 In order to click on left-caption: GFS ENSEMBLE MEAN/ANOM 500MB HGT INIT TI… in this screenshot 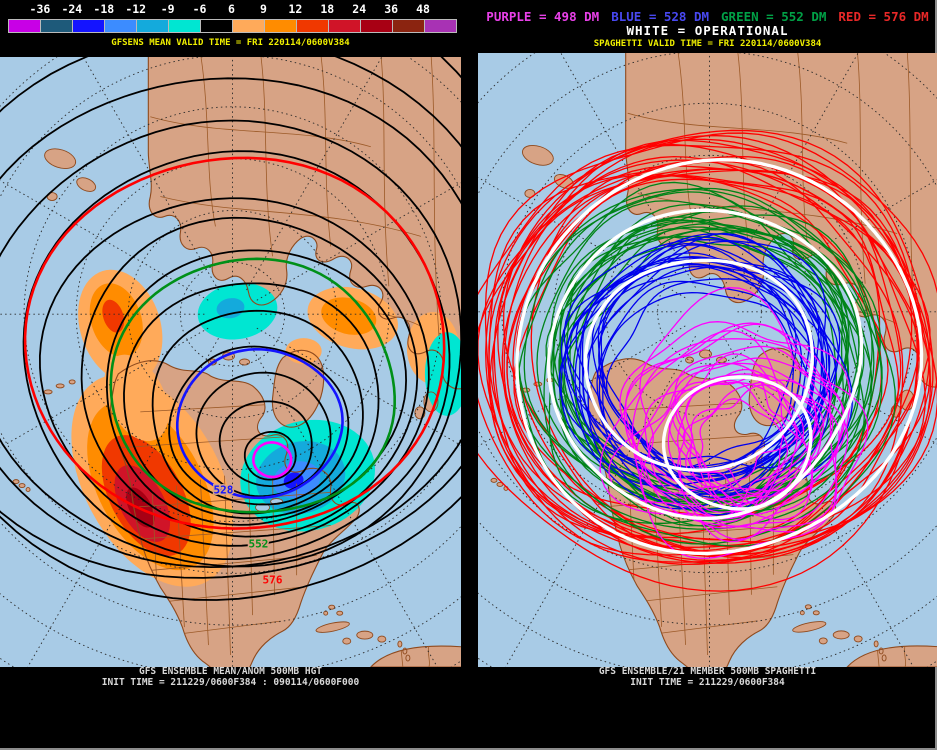, I will do `click(230, 677)`.